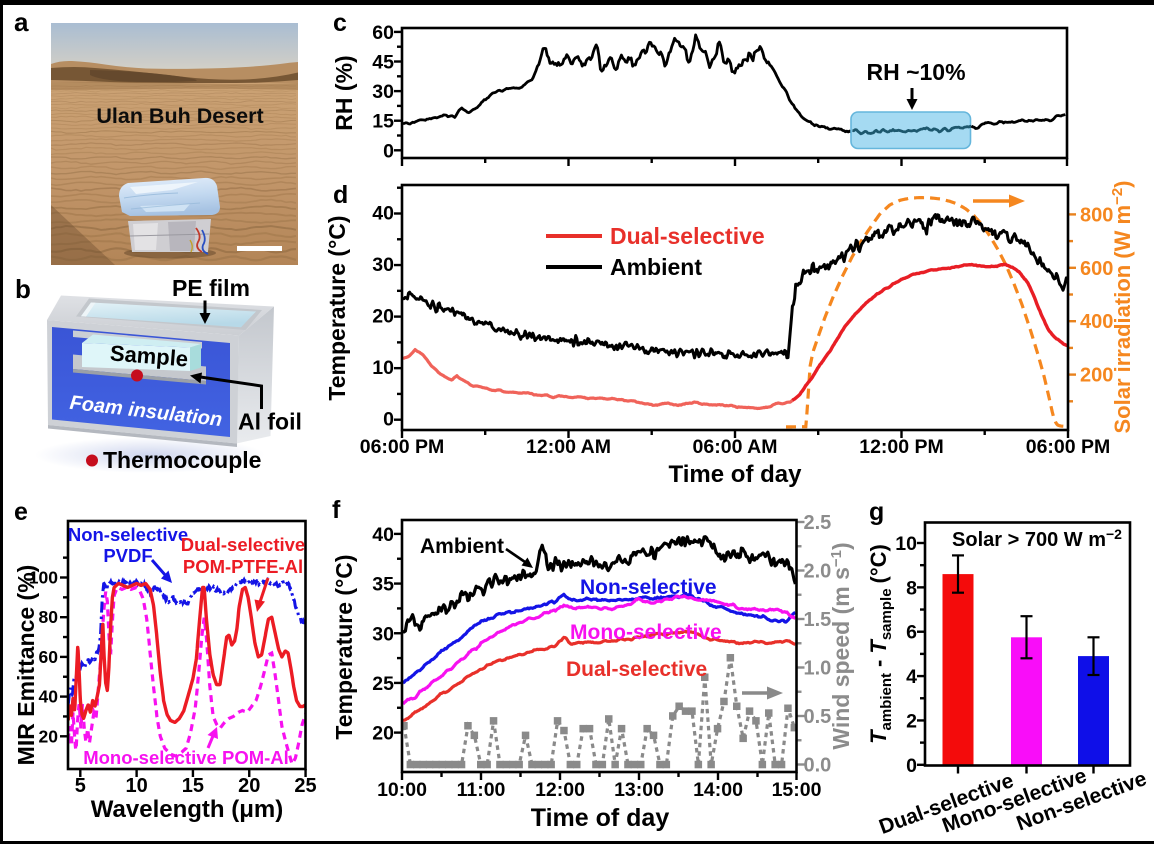  I want to click on svg-text: 2.0, so click(818, 572).